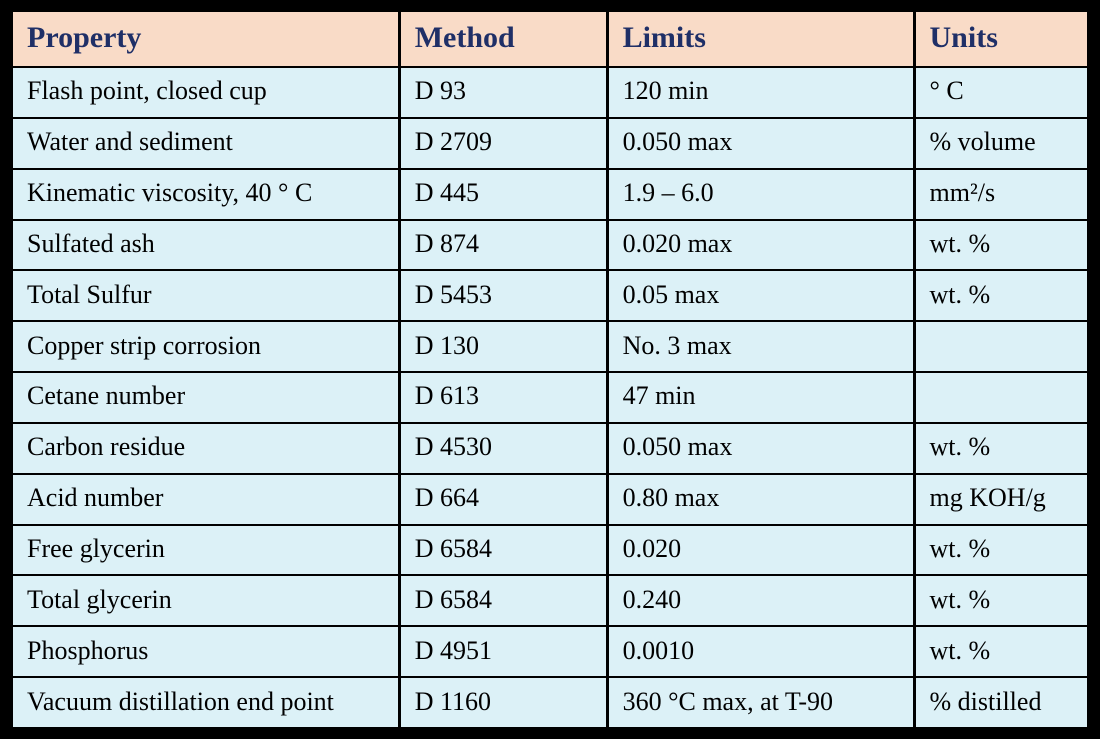 The image size is (1100, 739). What do you see at coordinates (760, 499) in the screenshot?
I see `cell-limits: 0.80 max` at bounding box center [760, 499].